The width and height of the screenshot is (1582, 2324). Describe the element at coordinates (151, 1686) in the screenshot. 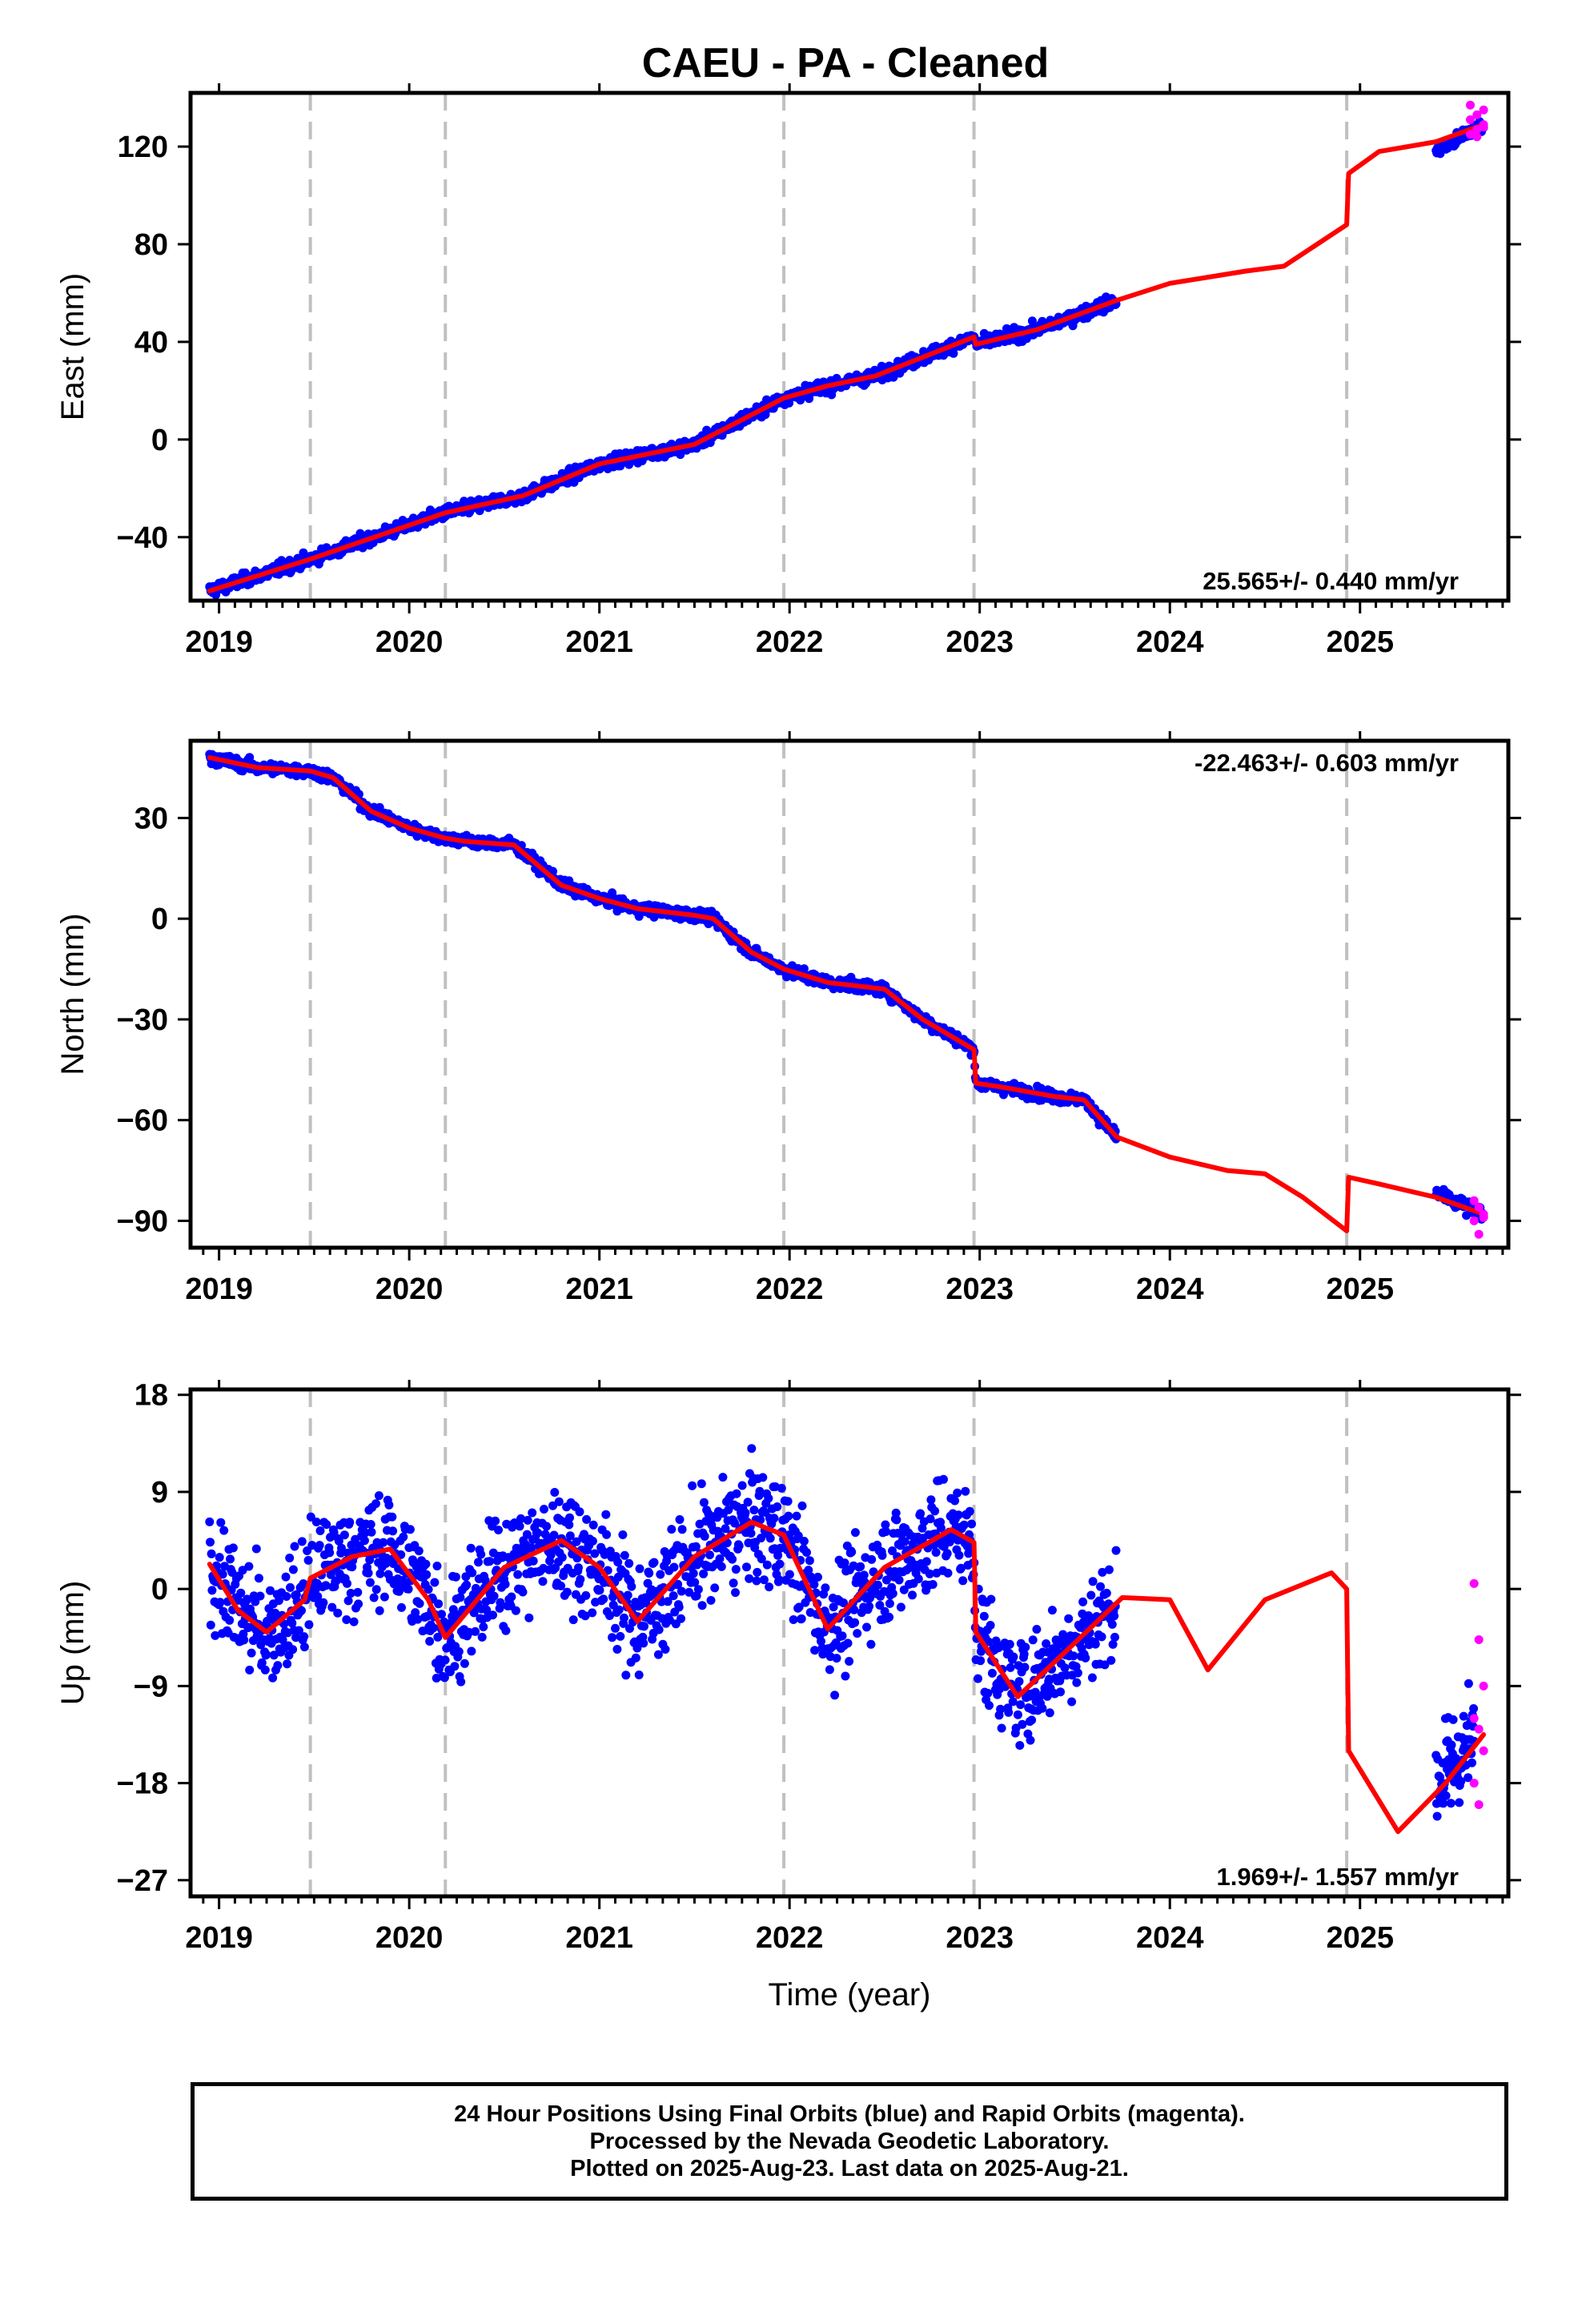

I see `y-tick-label: −9` at that location.